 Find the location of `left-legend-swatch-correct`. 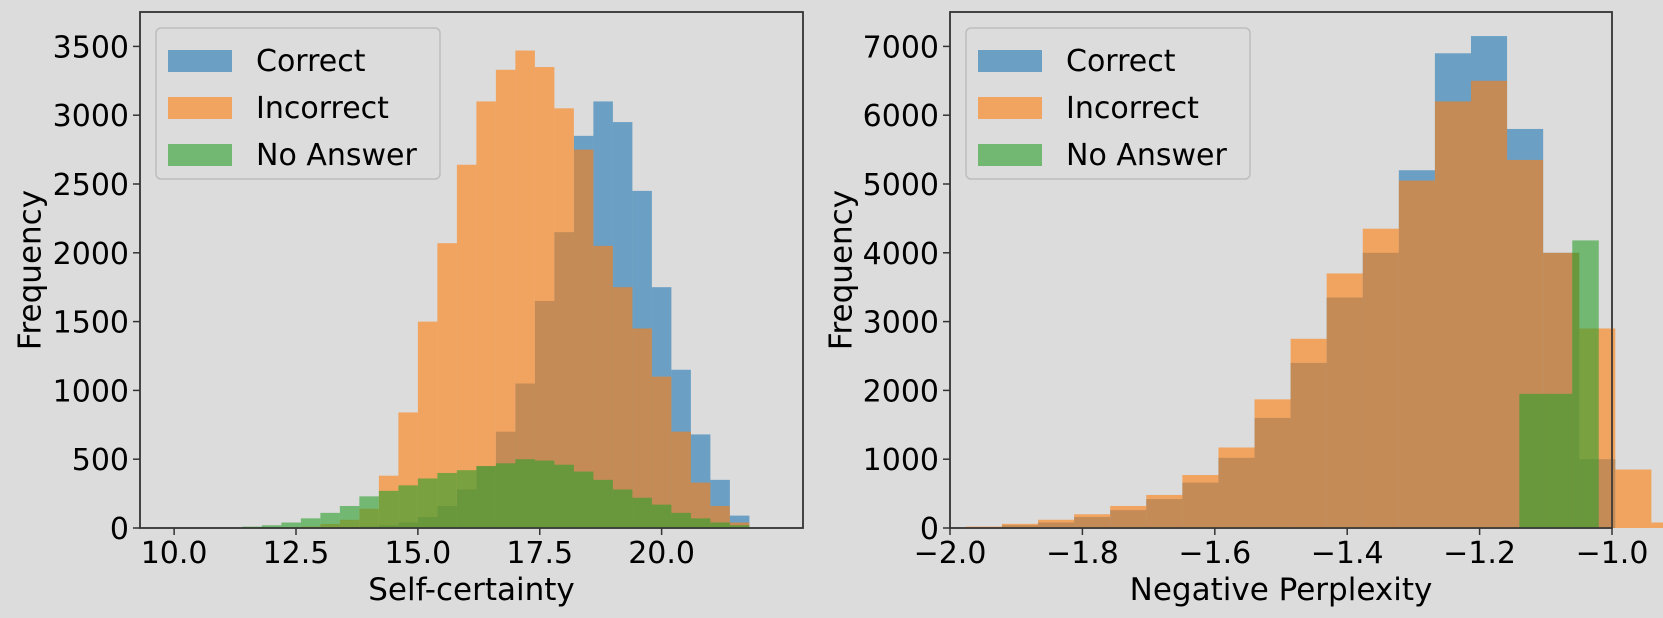

left-legend-swatch-correct is located at coordinates (200, 61).